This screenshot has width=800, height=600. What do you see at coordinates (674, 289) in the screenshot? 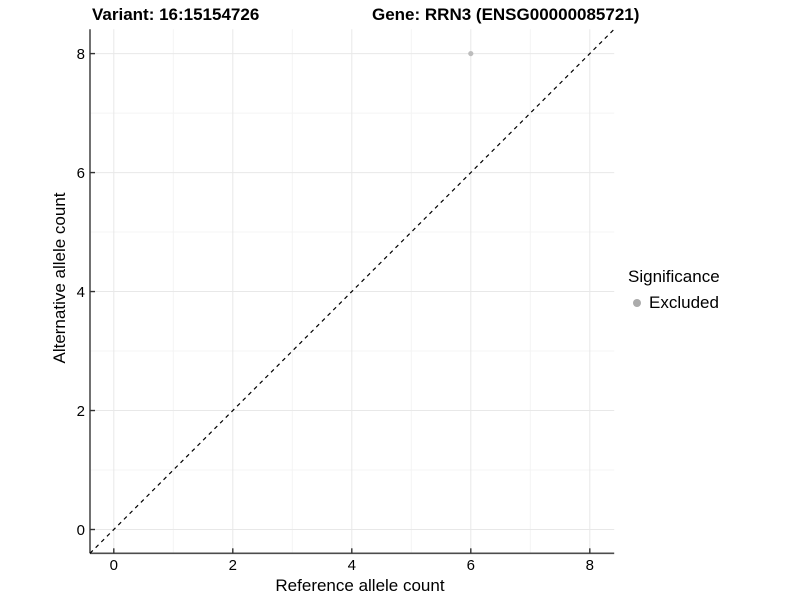
I see `legend: Significance Excluded` at bounding box center [674, 289].